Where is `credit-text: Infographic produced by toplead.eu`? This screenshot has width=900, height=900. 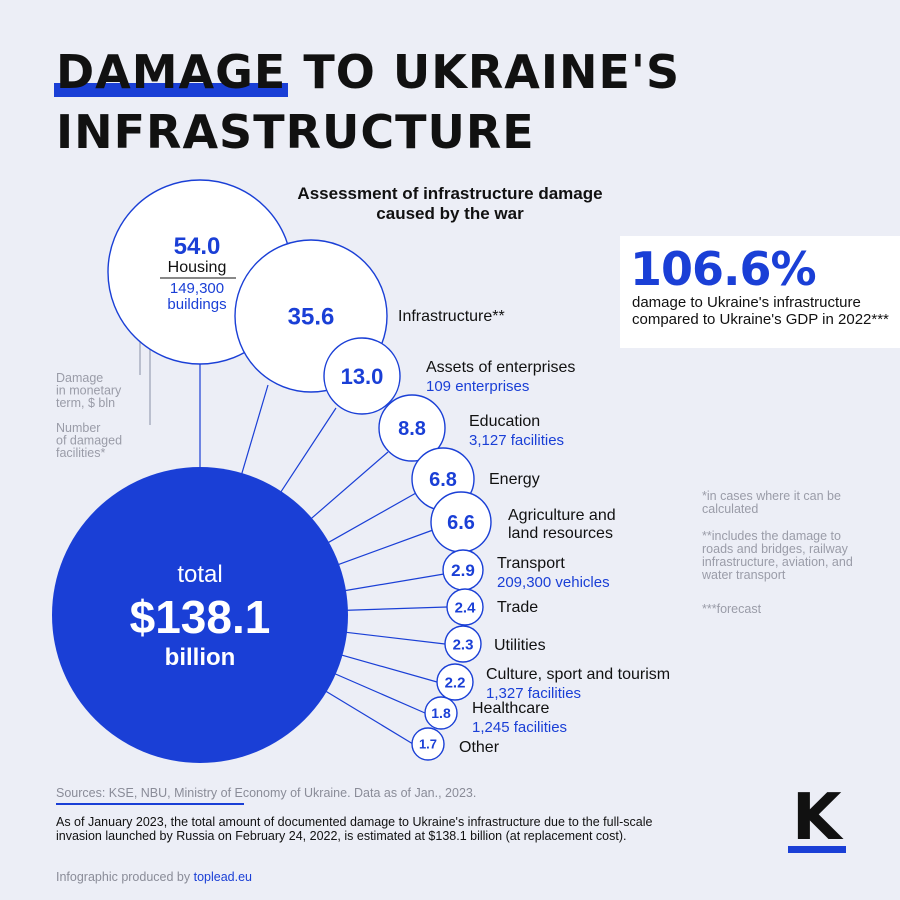 credit-text: Infographic produced by toplead.eu is located at coordinates (154, 877).